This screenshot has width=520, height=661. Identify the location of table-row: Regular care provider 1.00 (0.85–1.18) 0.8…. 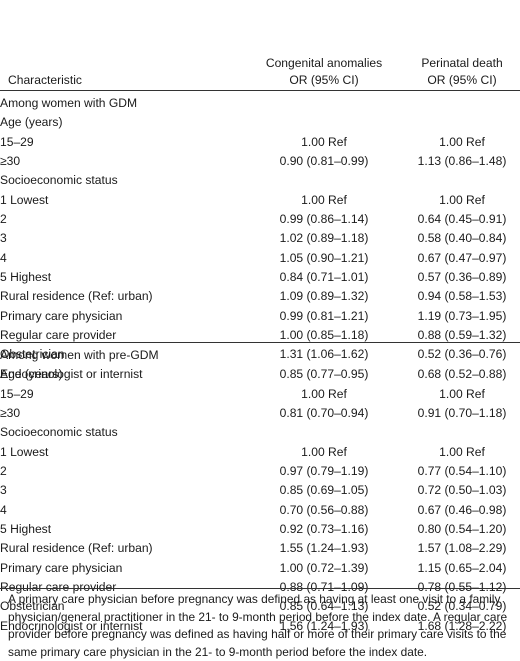
(260, 335).